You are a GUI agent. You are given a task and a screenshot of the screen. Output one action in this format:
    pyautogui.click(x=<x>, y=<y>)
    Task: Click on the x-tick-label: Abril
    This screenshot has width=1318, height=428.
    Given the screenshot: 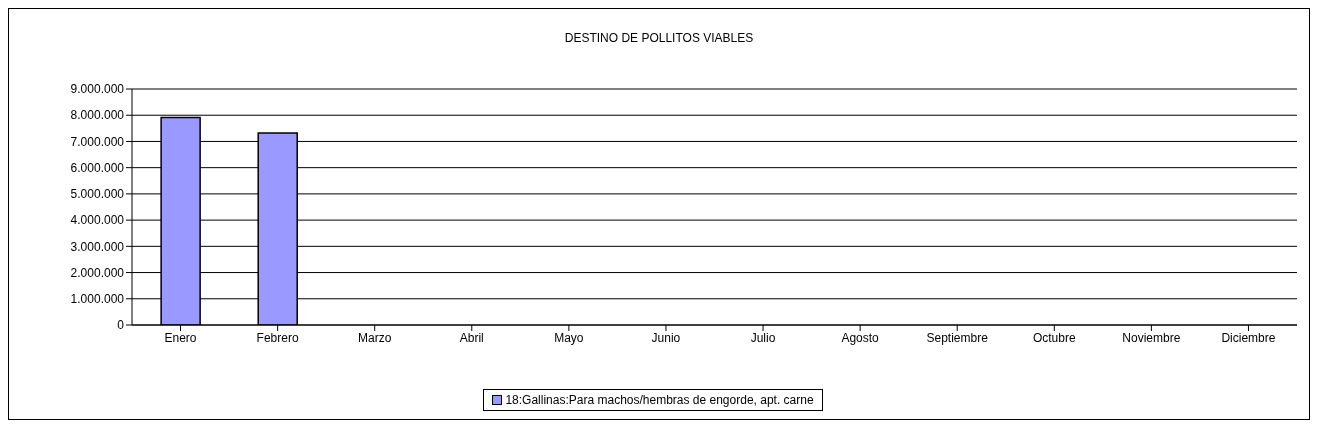 What is the action you would take?
    pyautogui.click(x=471, y=337)
    